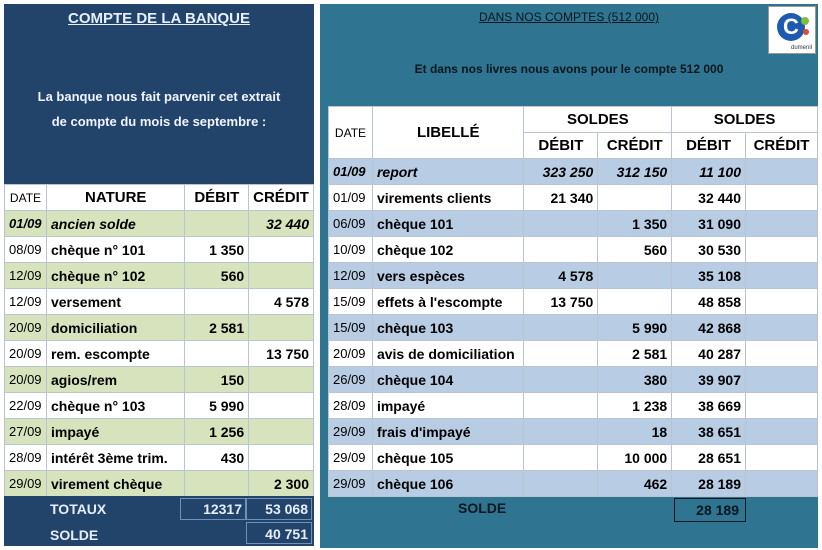 Image resolution: width=822 pixels, height=550 pixels. Describe the element at coordinates (708, 145) in the screenshot. I see `column-header-balance-debit: DÉBIT` at that location.